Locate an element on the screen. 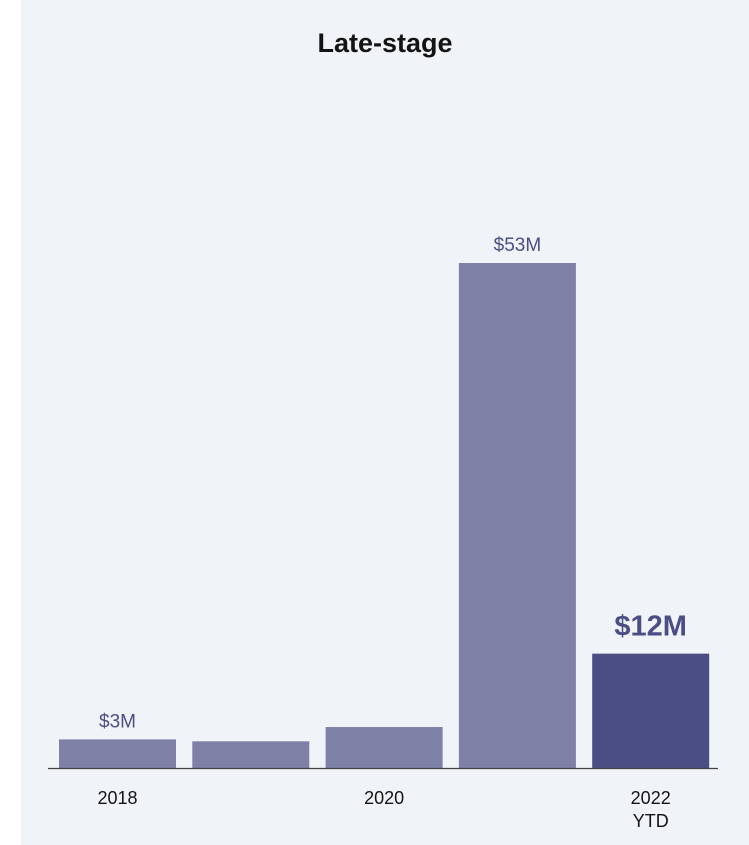 Image resolution: width=749 pixels, height=845 pixels. x-tick-label: 2020 is located at coordinates (384, 798).